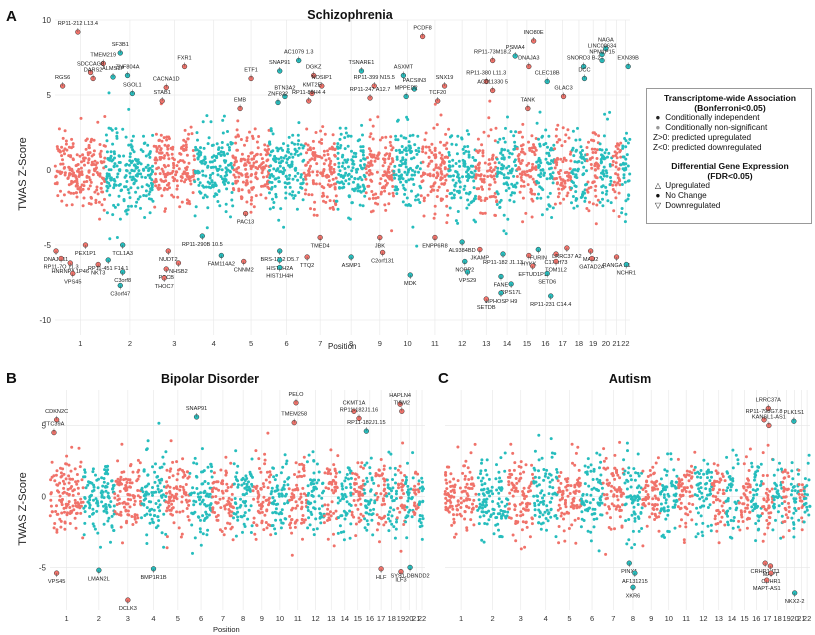 The image size is (815, 635). Describe the element at coordinates (66, 618) in the screenshot. I see `x-tick-label: 1` at that location.